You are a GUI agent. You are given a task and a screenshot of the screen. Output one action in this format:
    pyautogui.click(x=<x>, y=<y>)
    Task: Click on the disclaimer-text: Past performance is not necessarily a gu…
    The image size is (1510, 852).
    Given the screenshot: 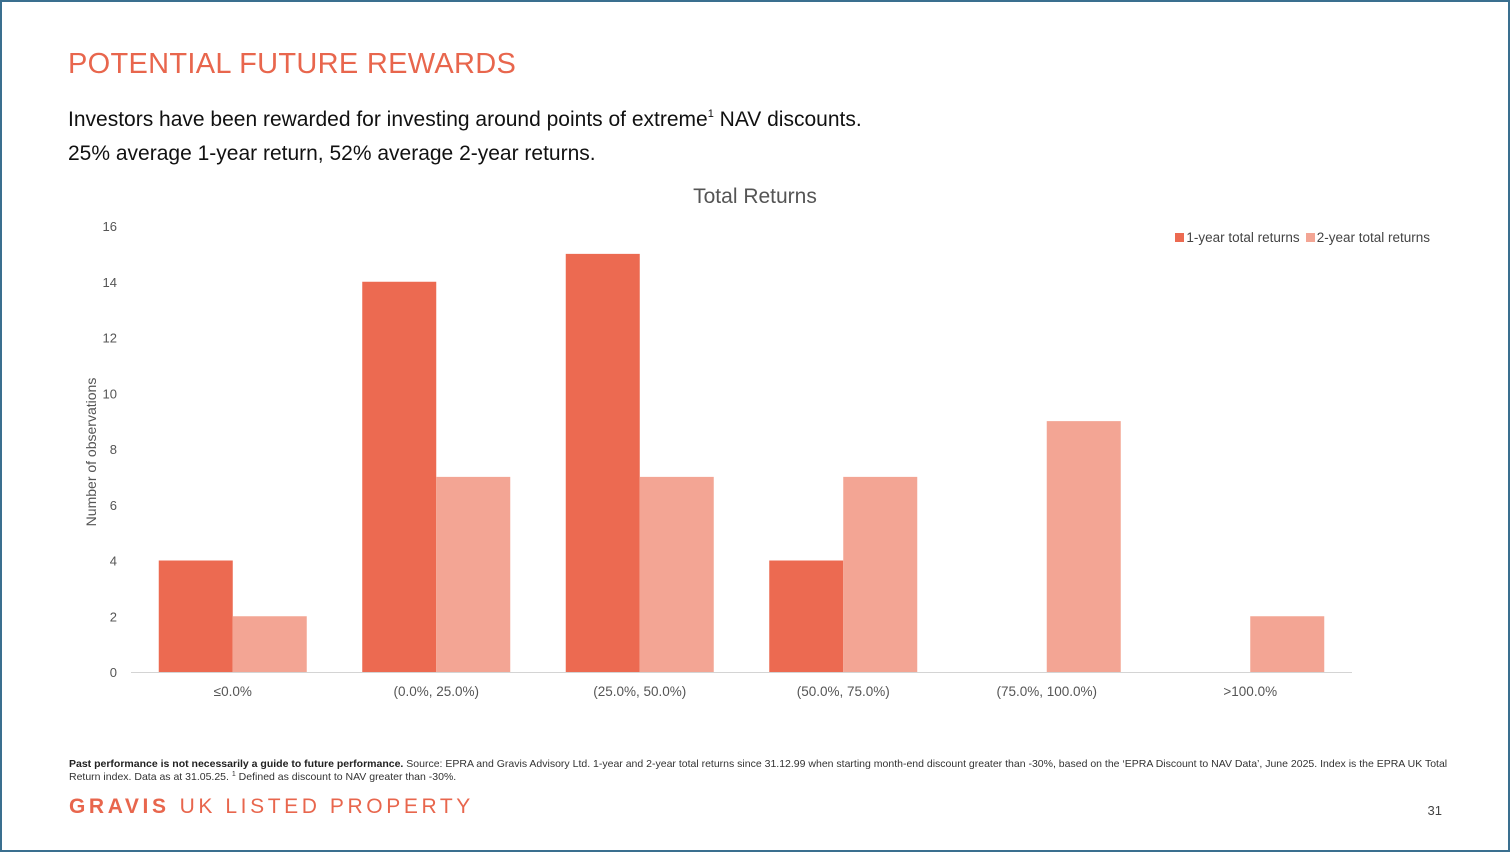 What is the action you would take?
    pyautogui.click(x=236, y=764)
    